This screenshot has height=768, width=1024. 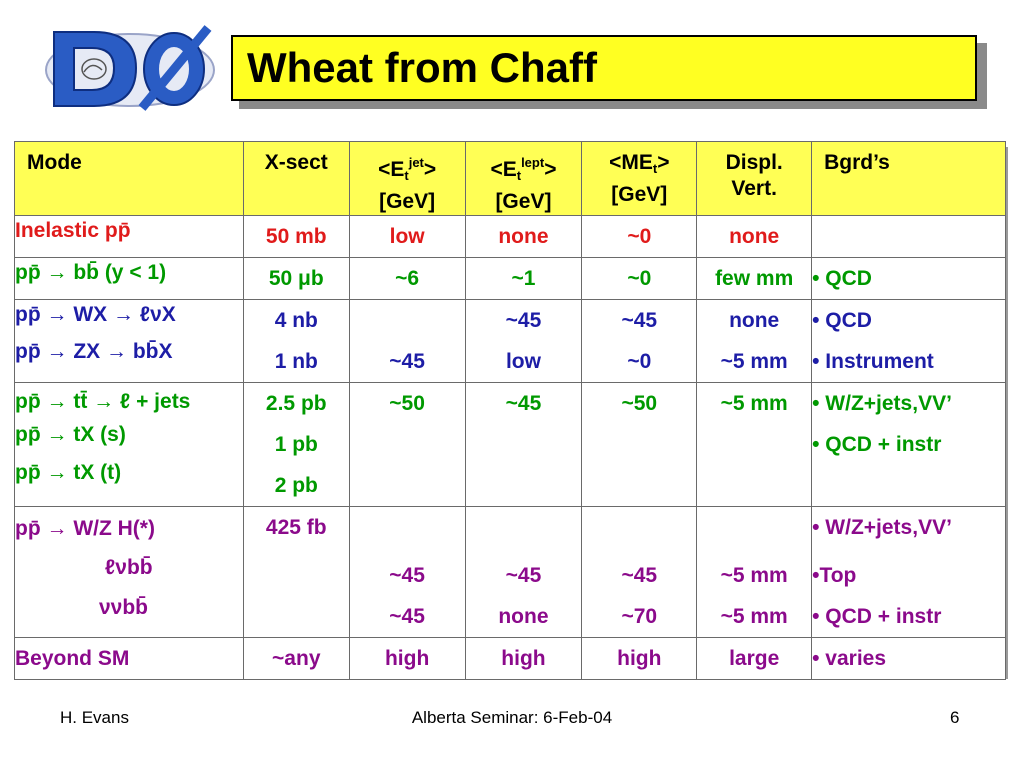 I want to click on xsect-cell: 425 fb, so click(x=296, y=527).